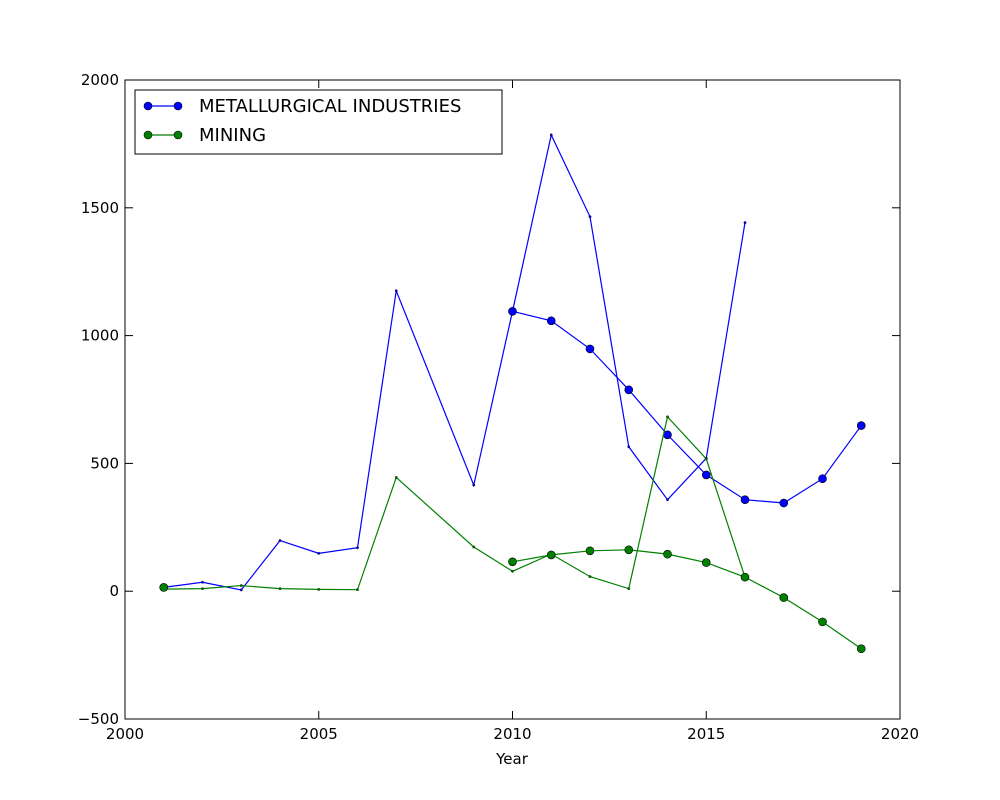 The width and height of the screenshot is (1000, 800). I want to click on x-tick-label: 2010, so click(512, 734).